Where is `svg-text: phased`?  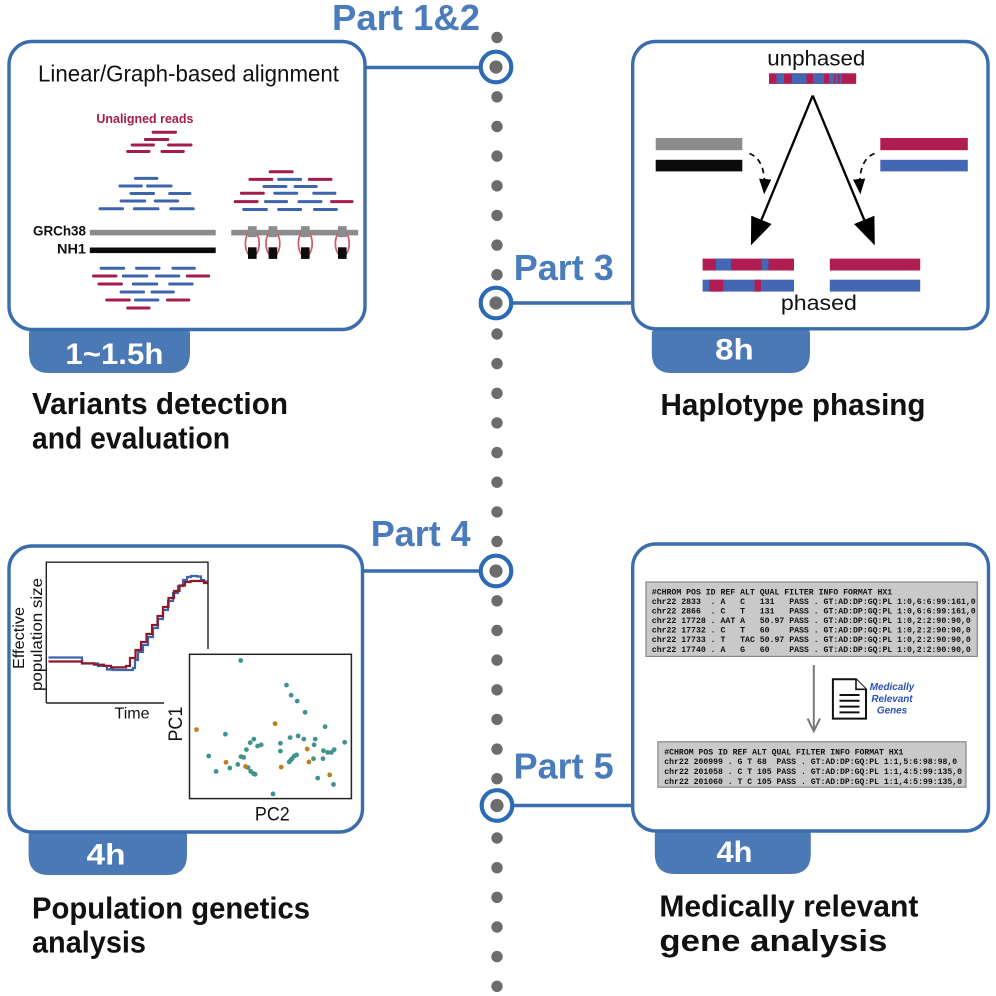 svg-text: phased is located at coordinates (819, 303).